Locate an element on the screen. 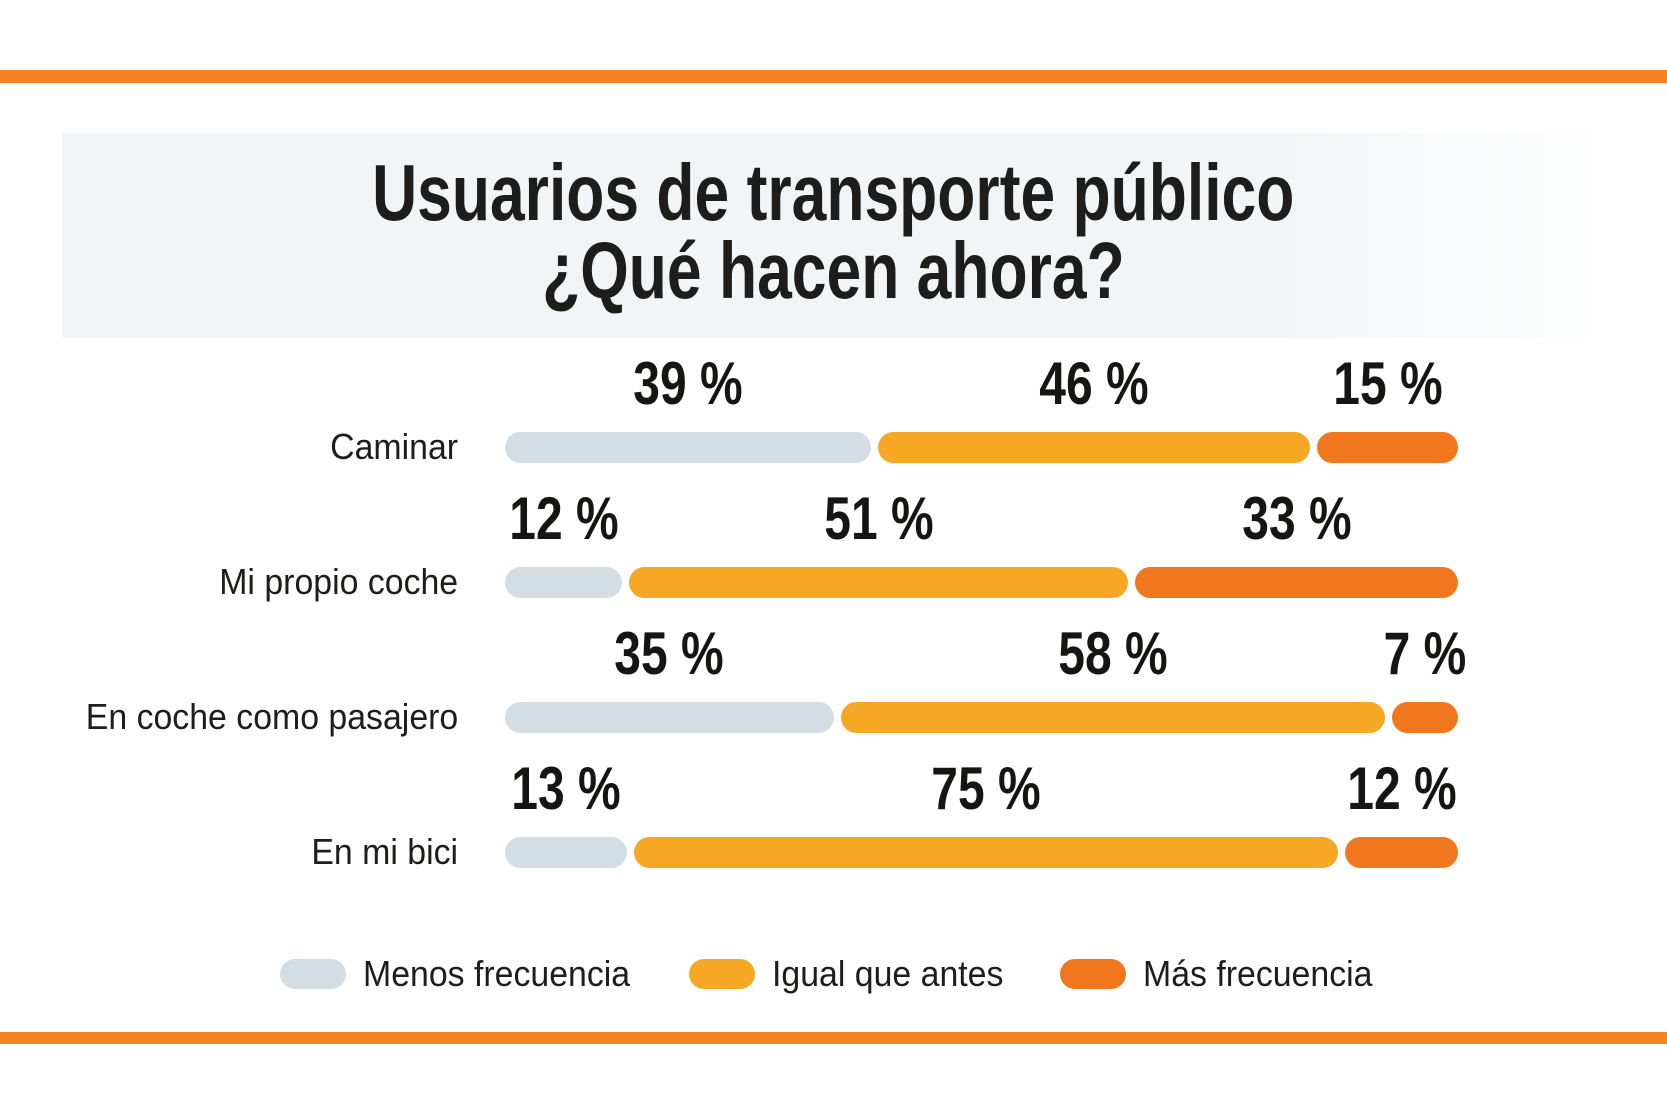  bar-track: 13 % 75 % 12 % is located at coordinates (981, 813).